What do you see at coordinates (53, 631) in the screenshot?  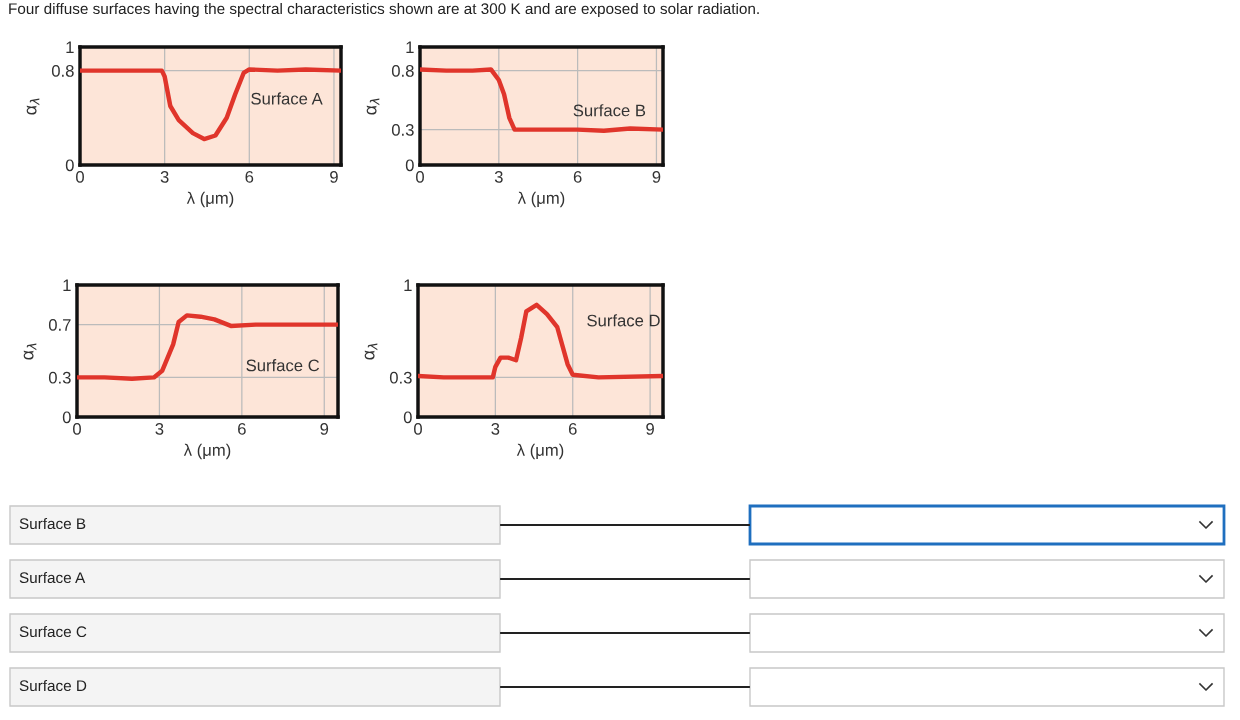 I see `text: Surface C` at bounding box center [53, 631].